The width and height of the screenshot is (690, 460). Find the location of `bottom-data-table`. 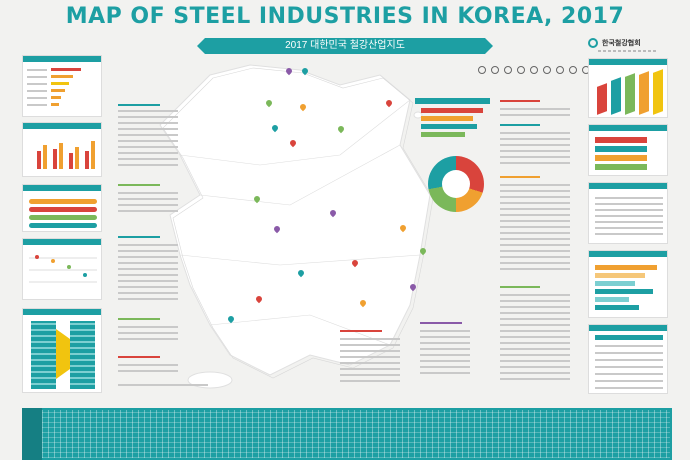

bottom-data-table is located at coordinates (347, 434).